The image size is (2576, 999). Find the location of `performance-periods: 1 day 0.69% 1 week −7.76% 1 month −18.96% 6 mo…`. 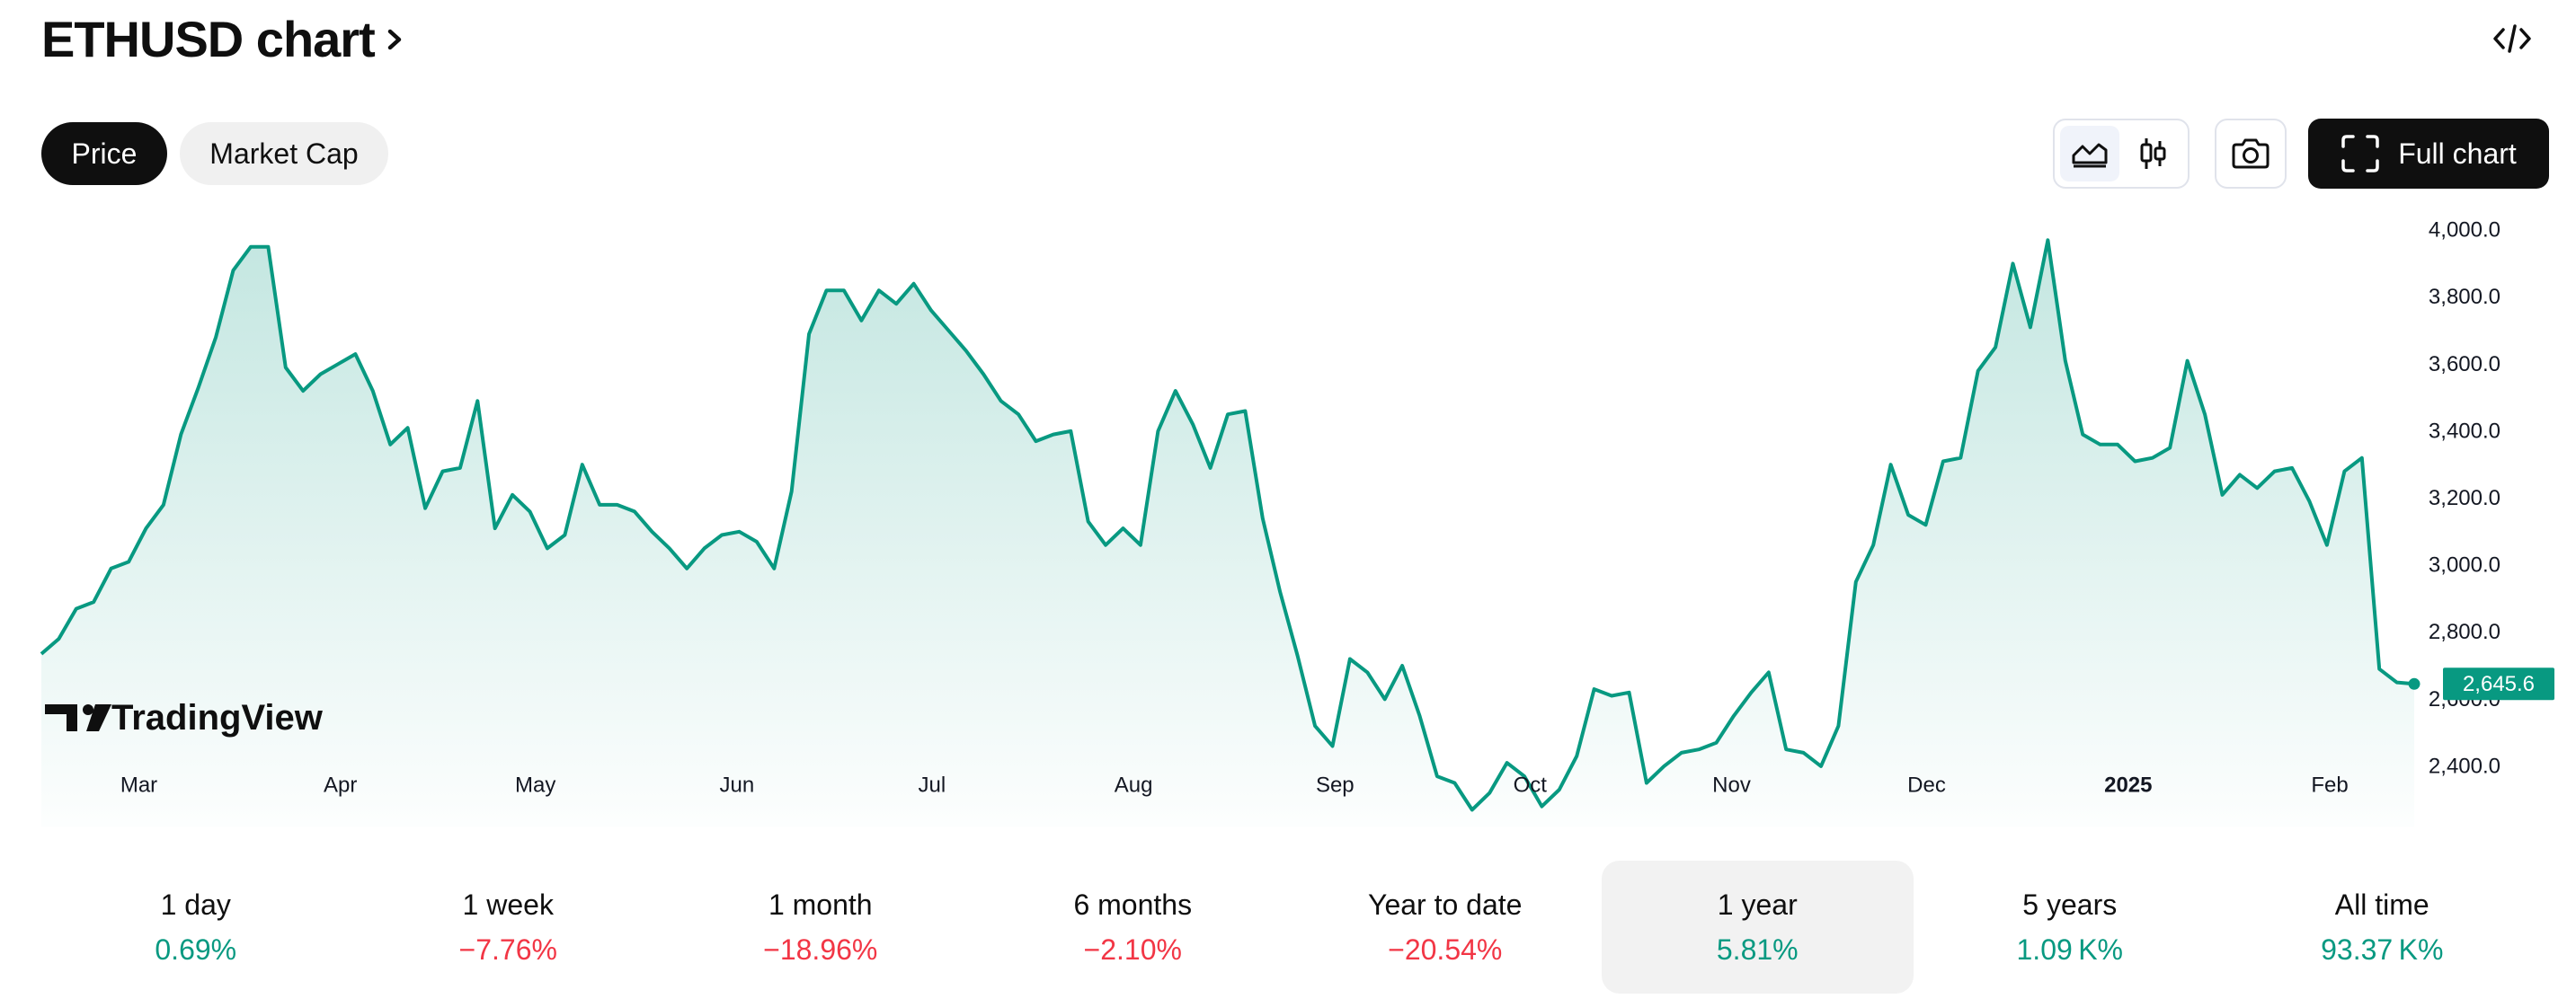

performance-periods: 1 day 0.69% 1 week −7.76% 1 month −18.96% 6 mo… is located at coordinates (1289, 927).